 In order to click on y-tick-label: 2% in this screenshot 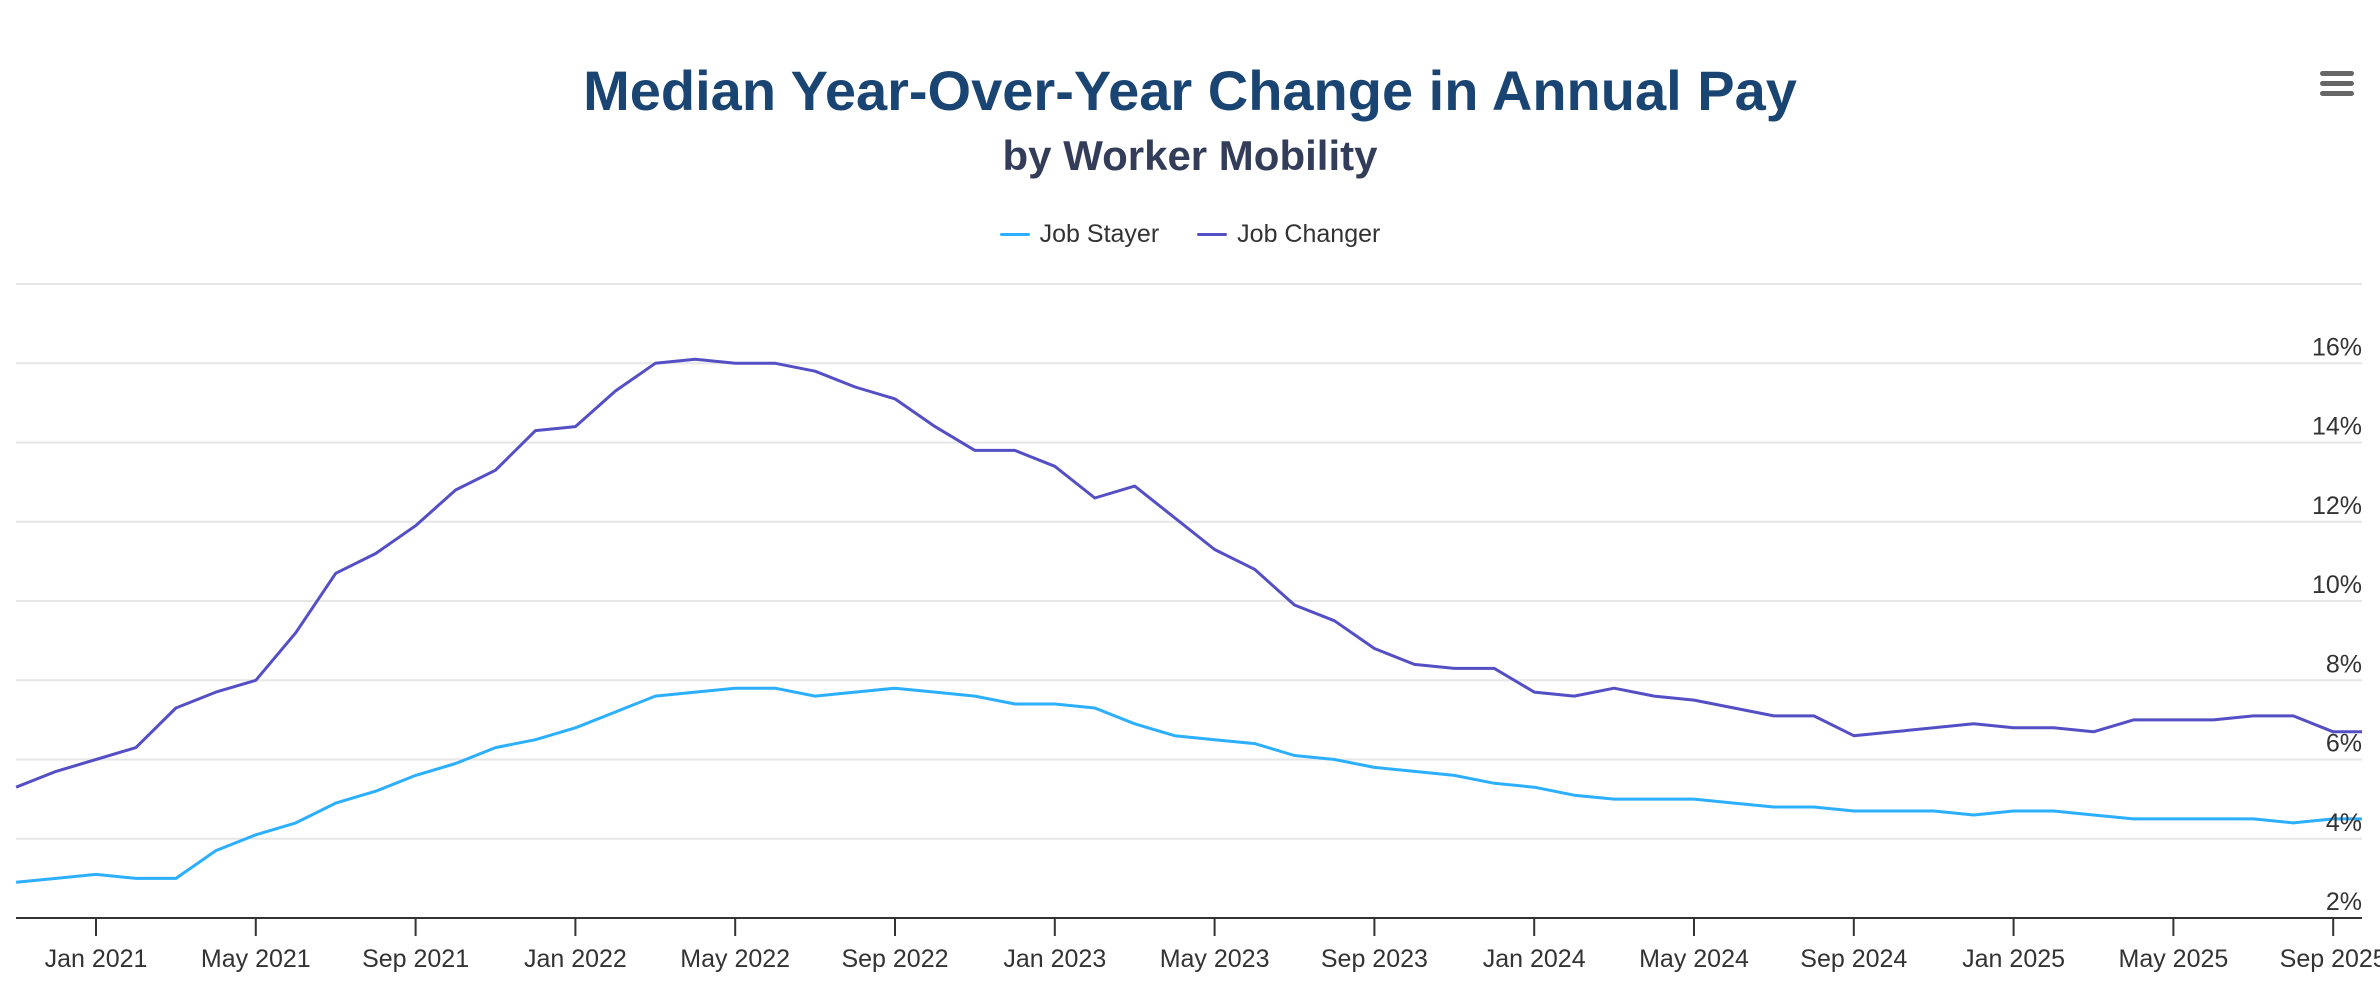, I will do `click(2344, 902)`.